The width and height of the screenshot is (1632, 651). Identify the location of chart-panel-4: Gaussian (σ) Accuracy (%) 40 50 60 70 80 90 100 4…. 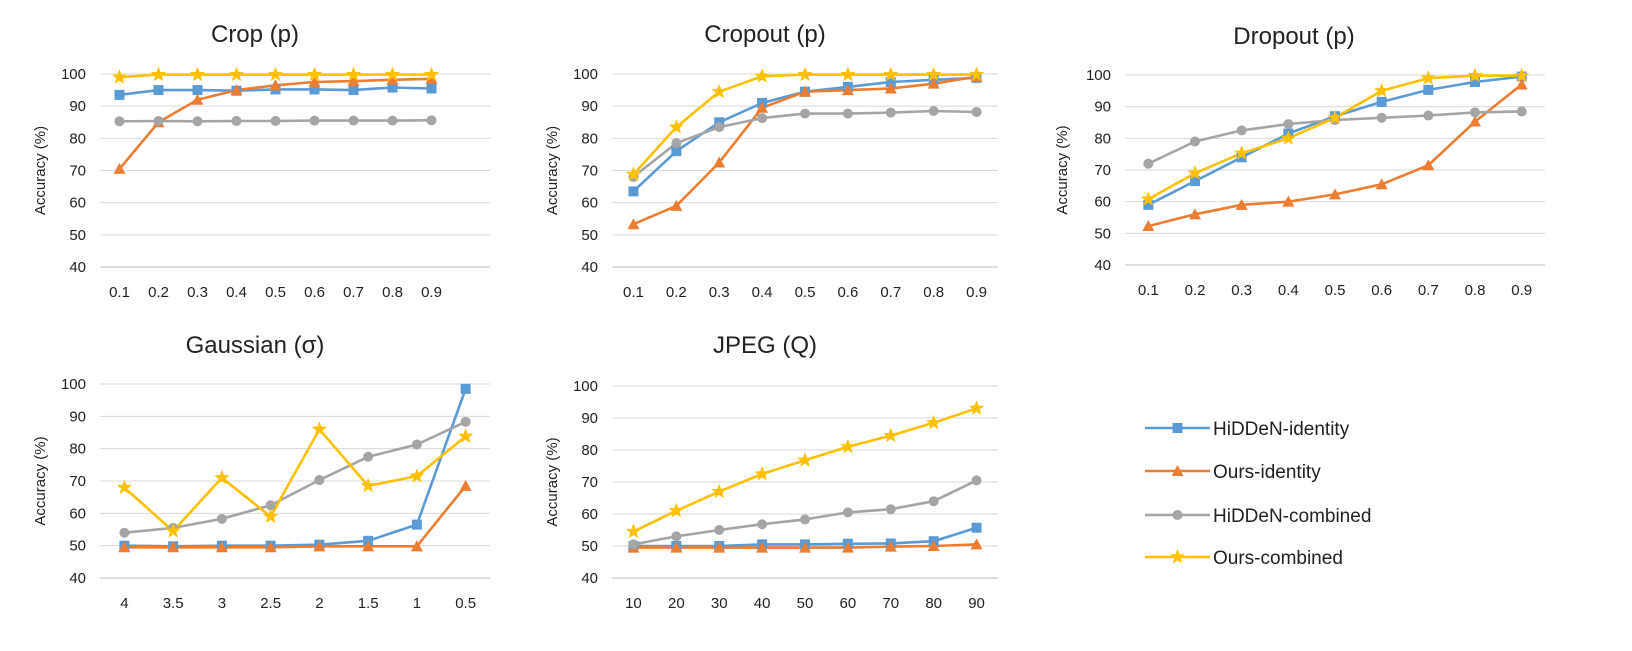
(261, 472).